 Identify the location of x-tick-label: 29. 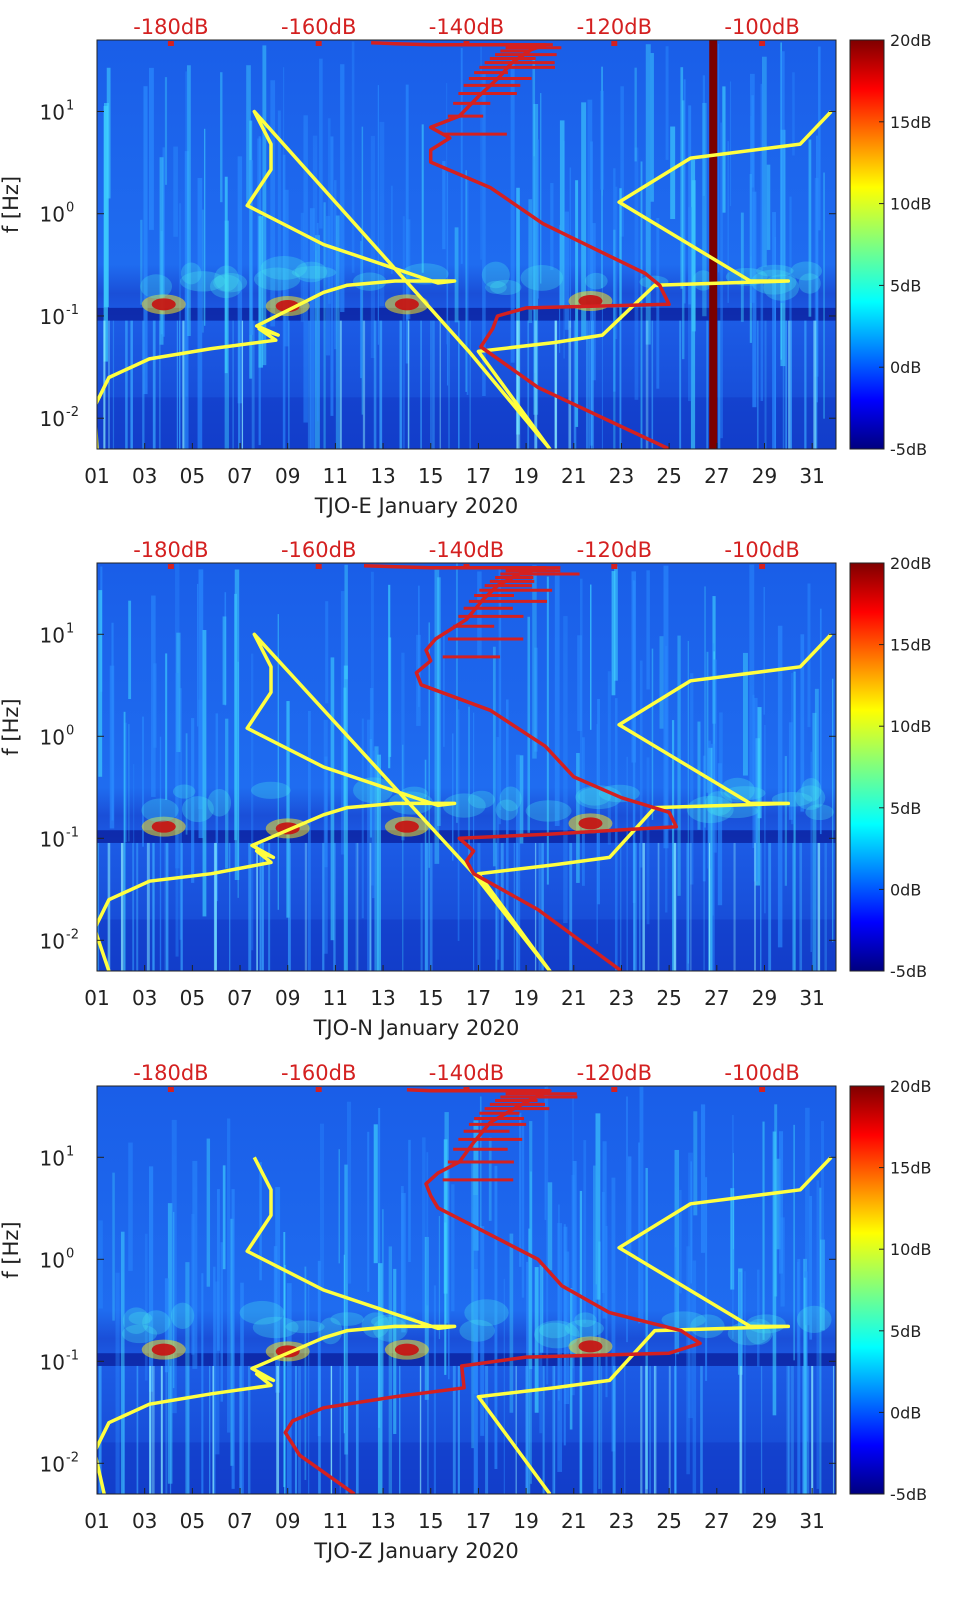
(764, 476).